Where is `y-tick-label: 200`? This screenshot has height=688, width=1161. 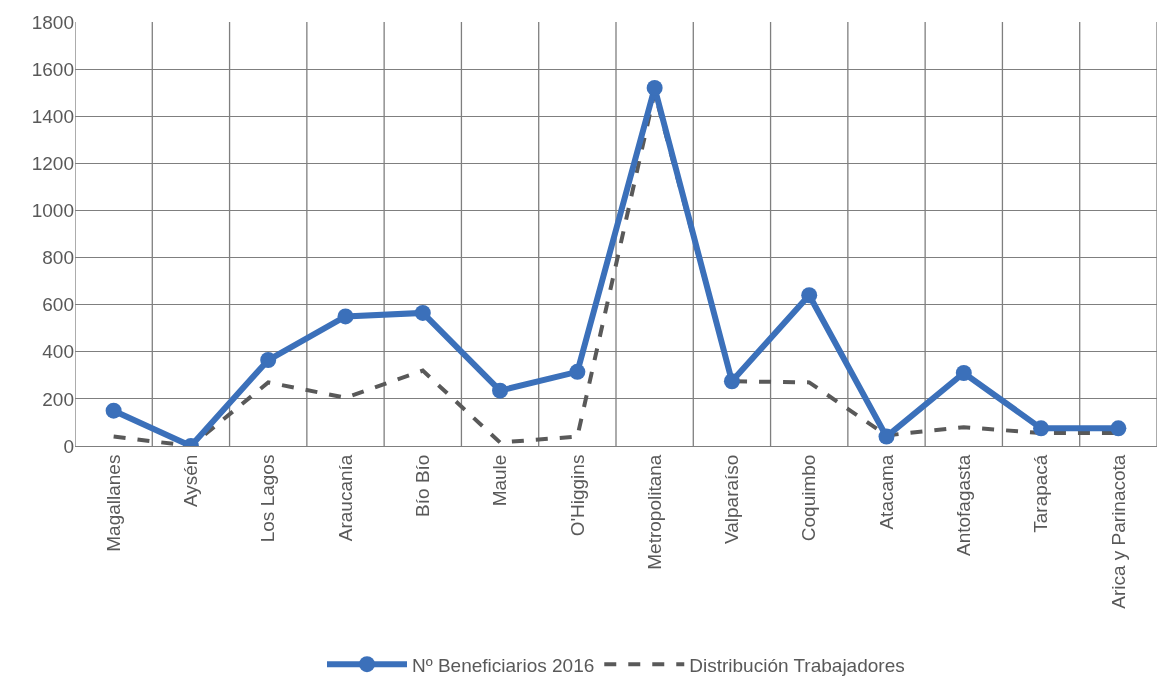
y-tick-label: 200 is located at coordinates (58, 399).